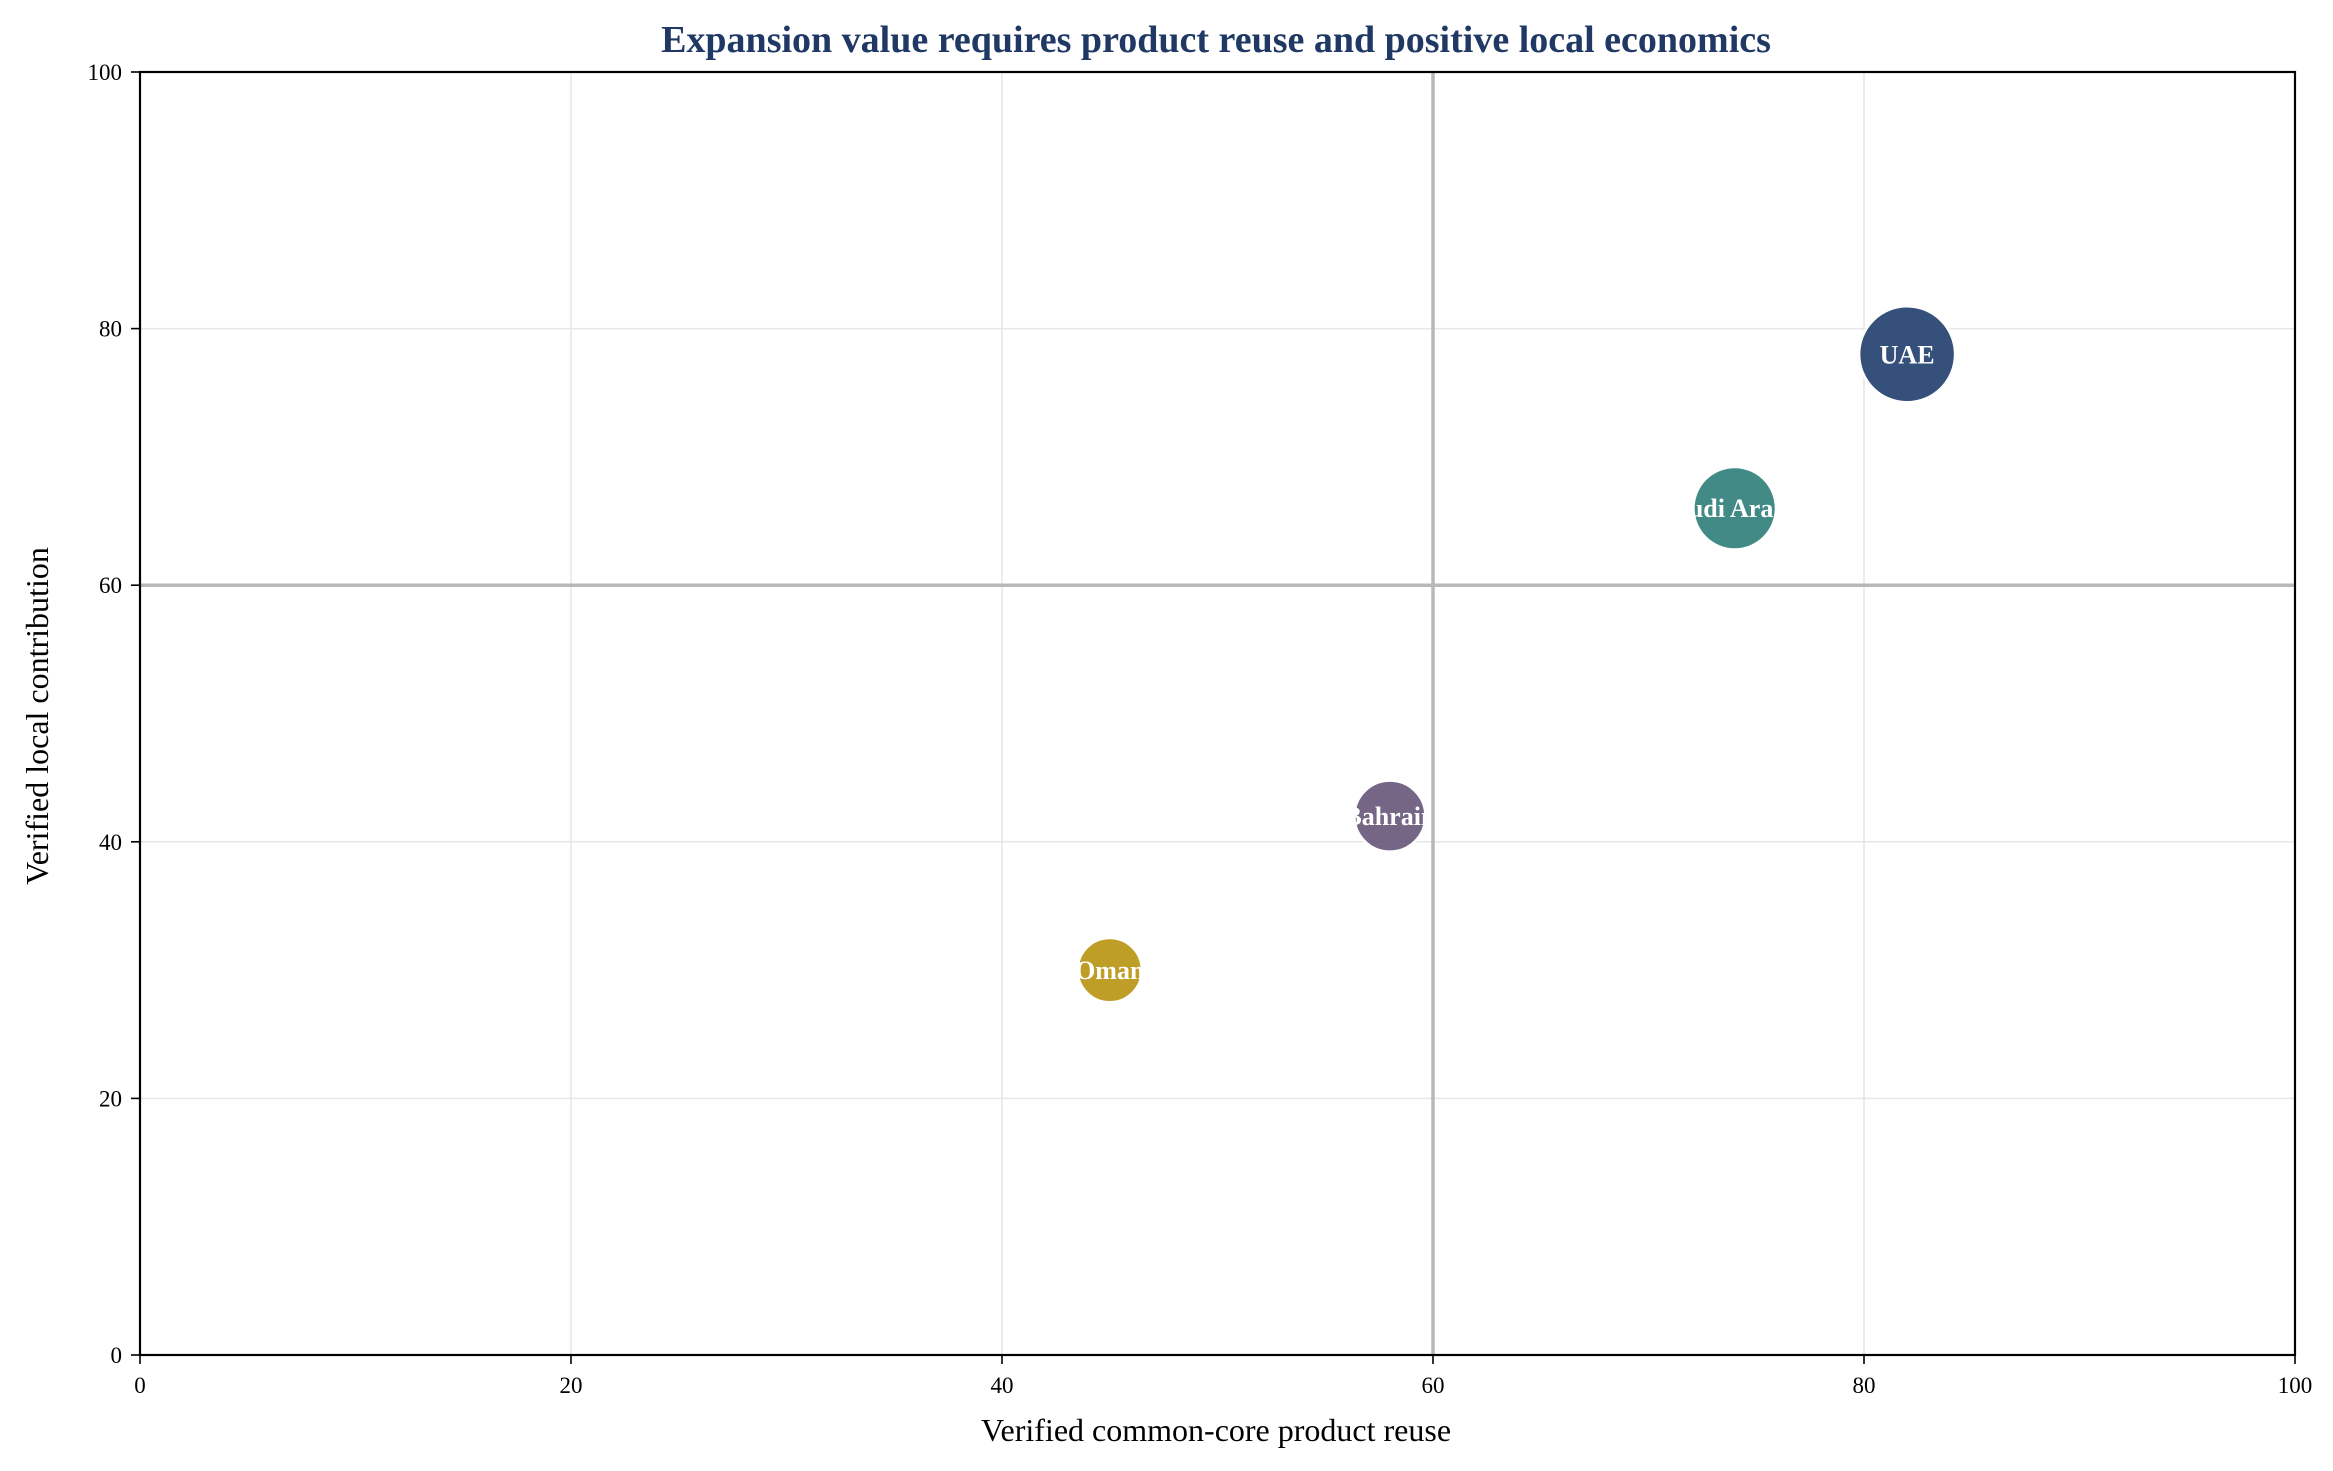 Image resolution: width=2333 pixels, height=1471 pixels. Describe the element at coordinates (110, 842) in the screenshot. I see `y-tick-label: 40` at that location.